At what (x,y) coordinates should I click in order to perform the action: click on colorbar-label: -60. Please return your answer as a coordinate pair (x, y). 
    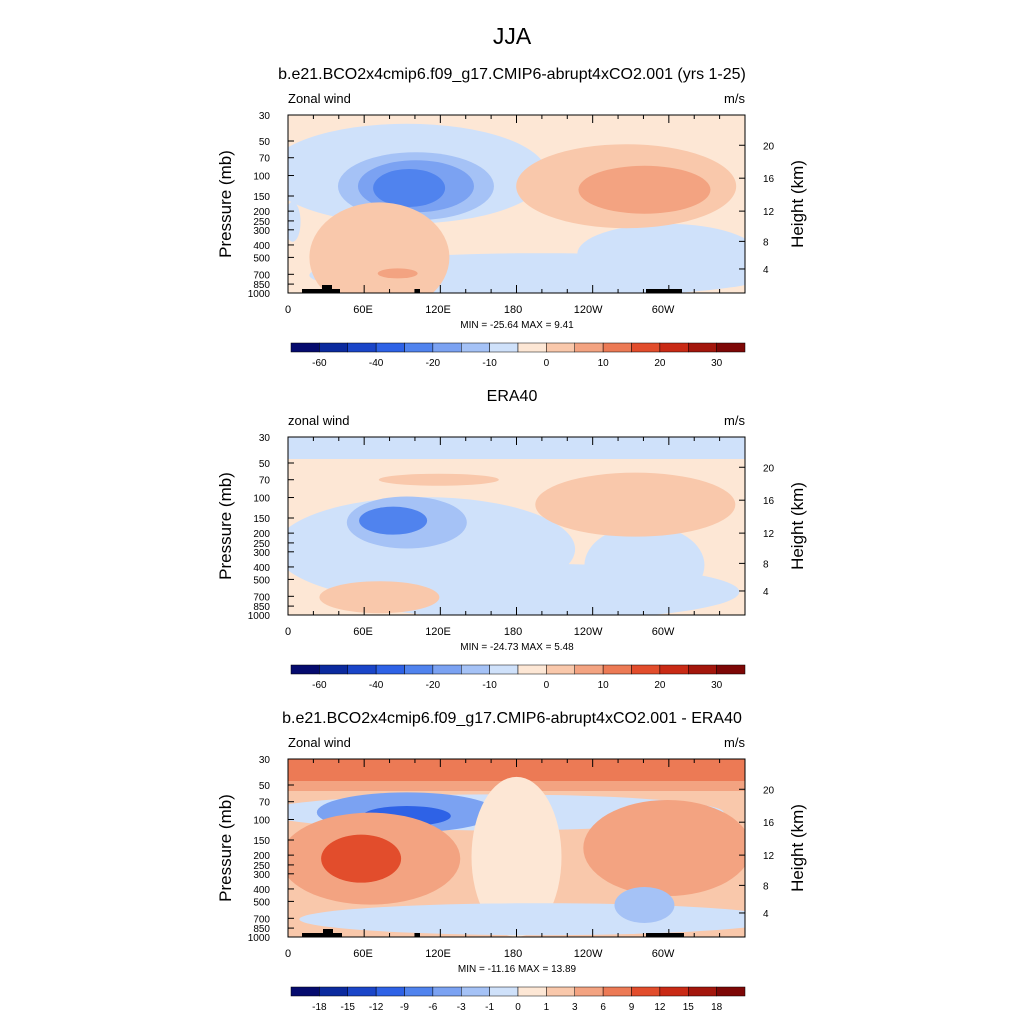
    Looking at the image, I should click on (319, 363).